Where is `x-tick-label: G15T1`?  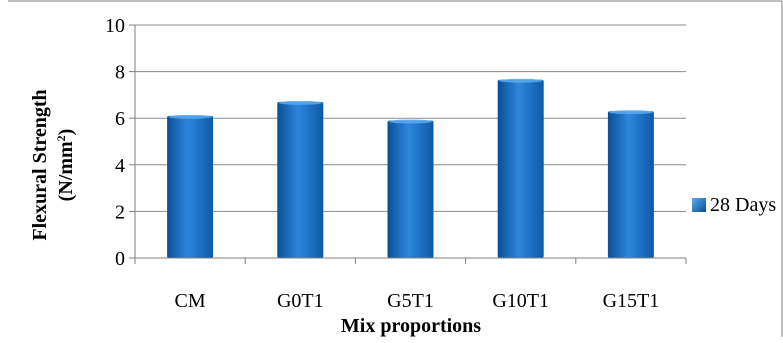
x-tick-label: G15T1 is located at coordinates (631, 301).